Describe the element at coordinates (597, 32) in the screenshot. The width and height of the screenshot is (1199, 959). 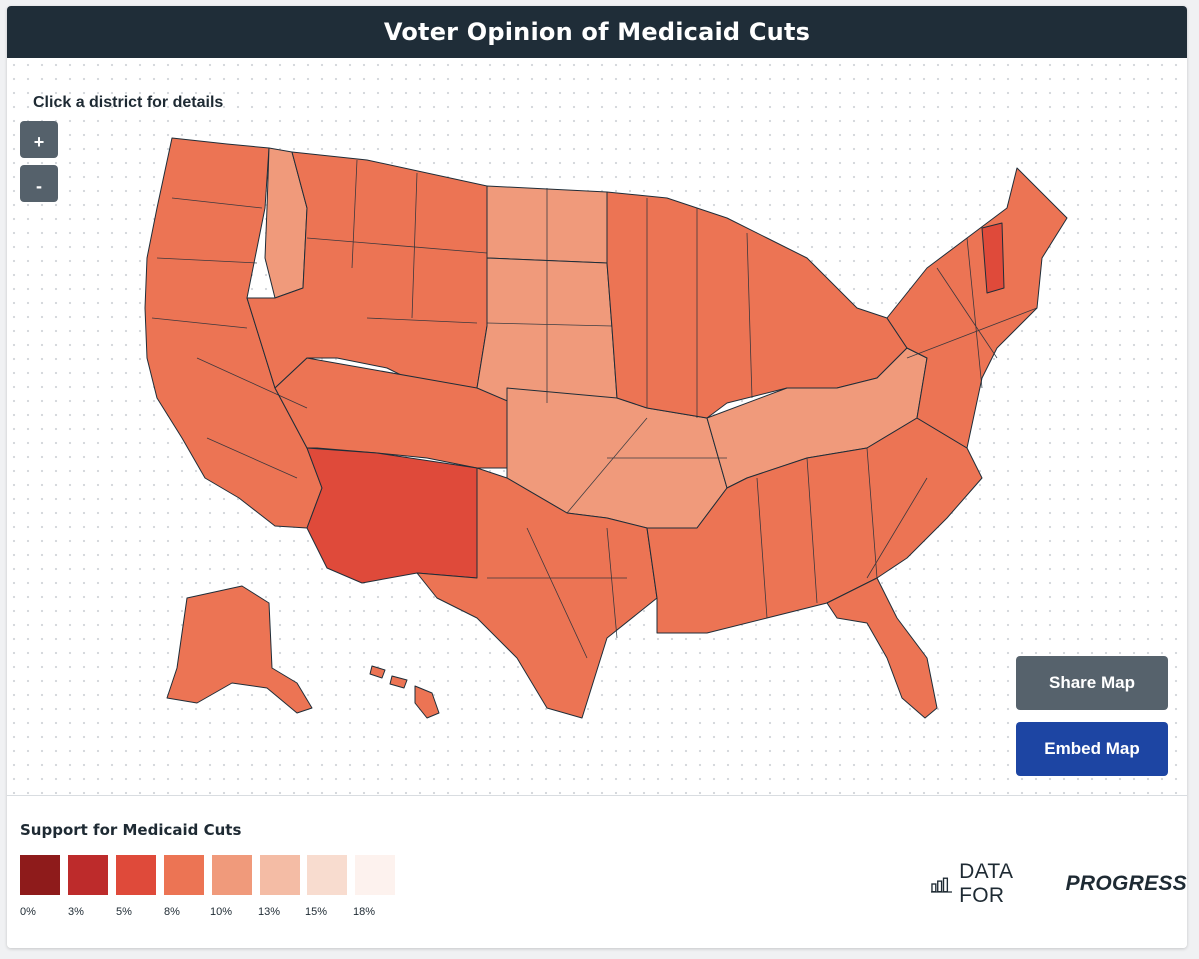
I see `page-title: Voter Opinion of Medicaid Cuts` at that location.